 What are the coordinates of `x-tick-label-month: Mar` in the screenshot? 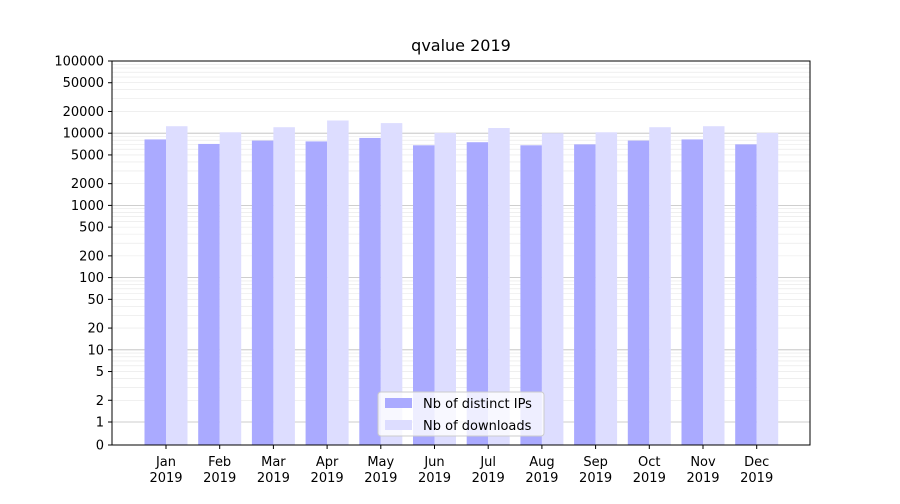 It's located at (273, 462).